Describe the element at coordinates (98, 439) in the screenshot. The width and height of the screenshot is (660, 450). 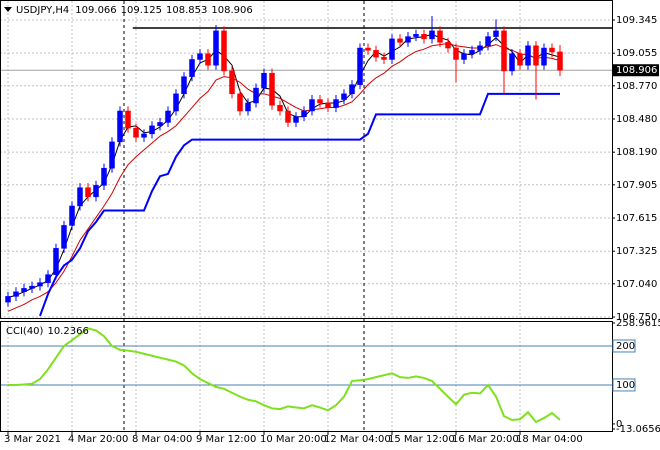
I see `x-tick-label: 4 Mar 20:00` at that location.